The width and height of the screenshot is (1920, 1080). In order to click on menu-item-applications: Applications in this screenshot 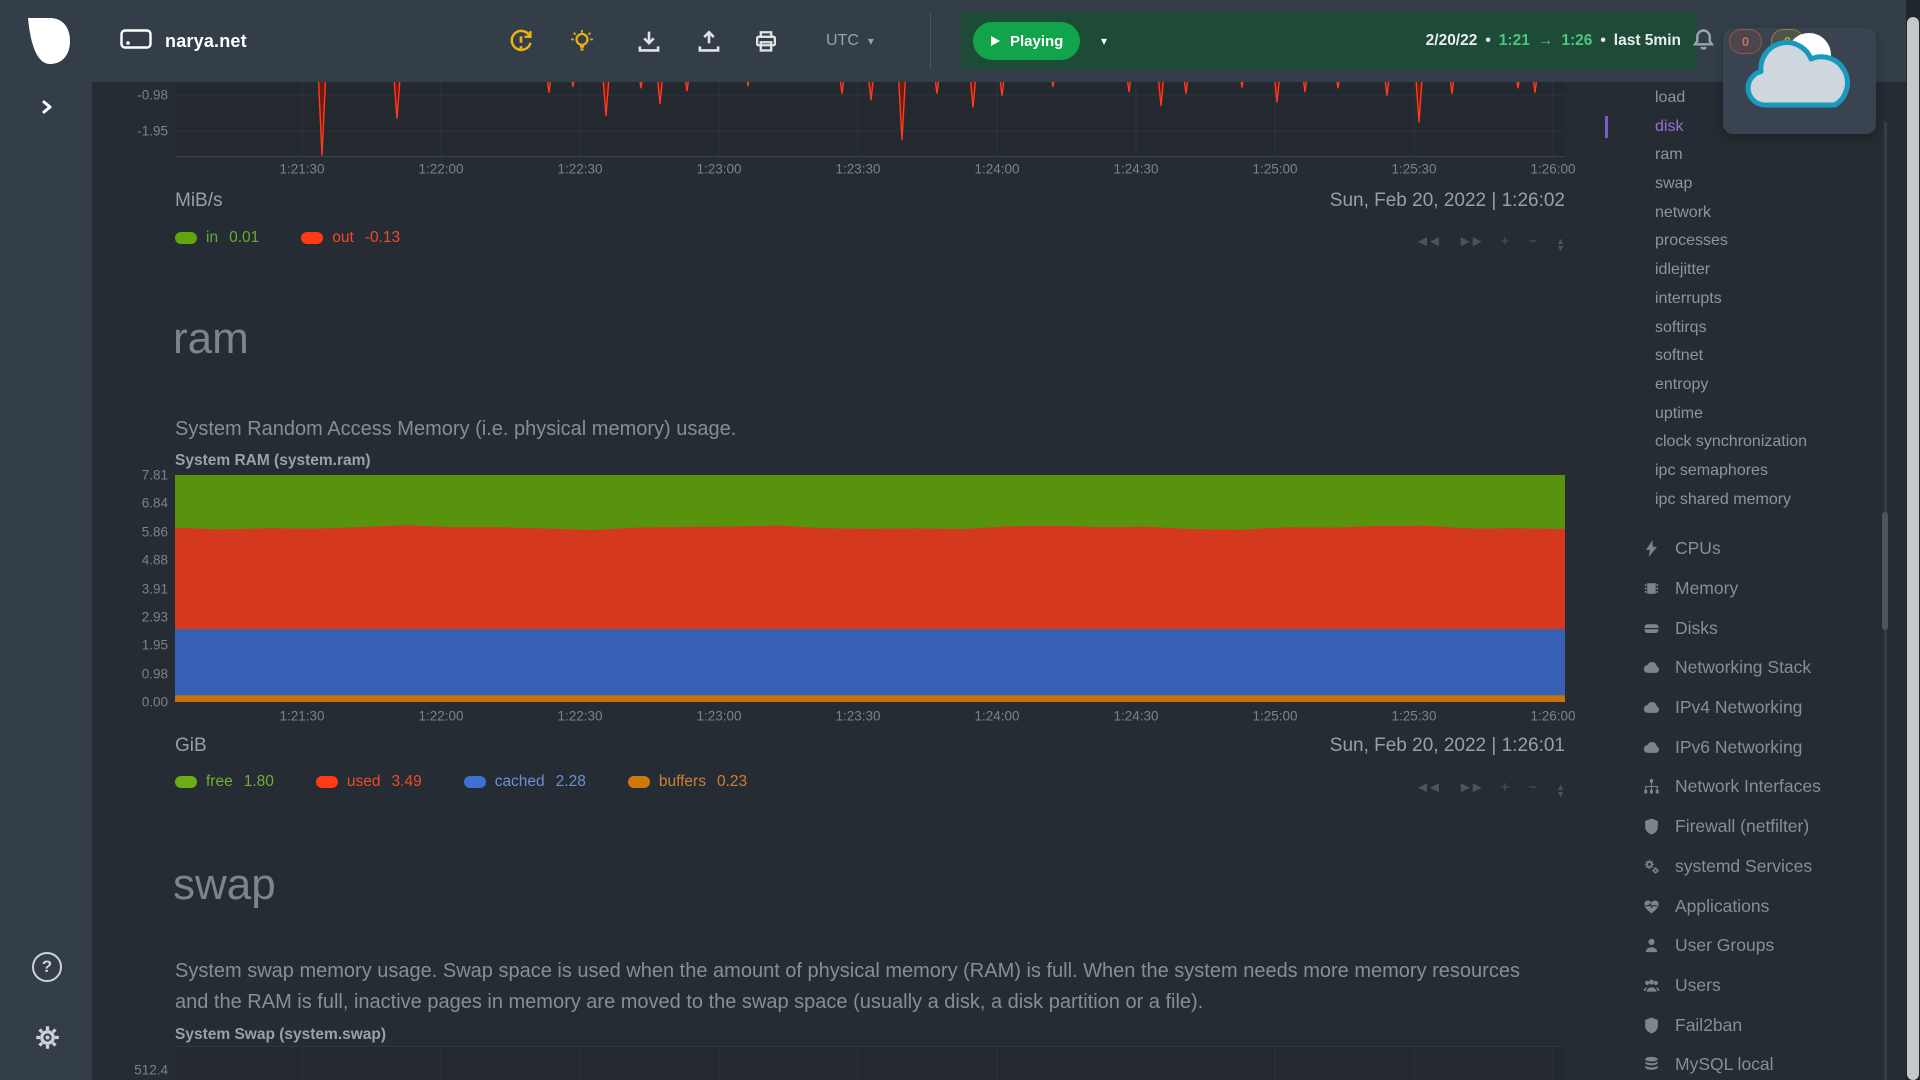, I will do `click(1771, 906)`.